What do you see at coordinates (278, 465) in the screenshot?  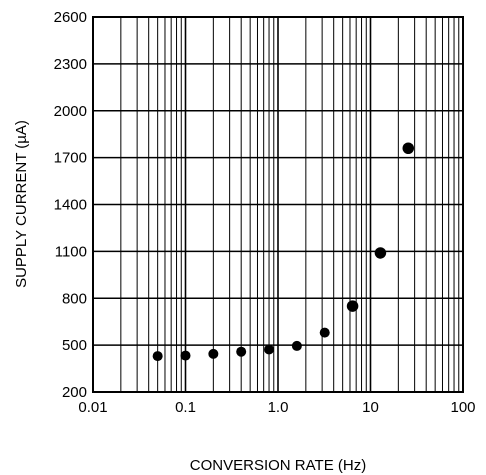 I see `x-axis-title: CONVERSION RATE (Hz)` at bounding box center [278, 465].